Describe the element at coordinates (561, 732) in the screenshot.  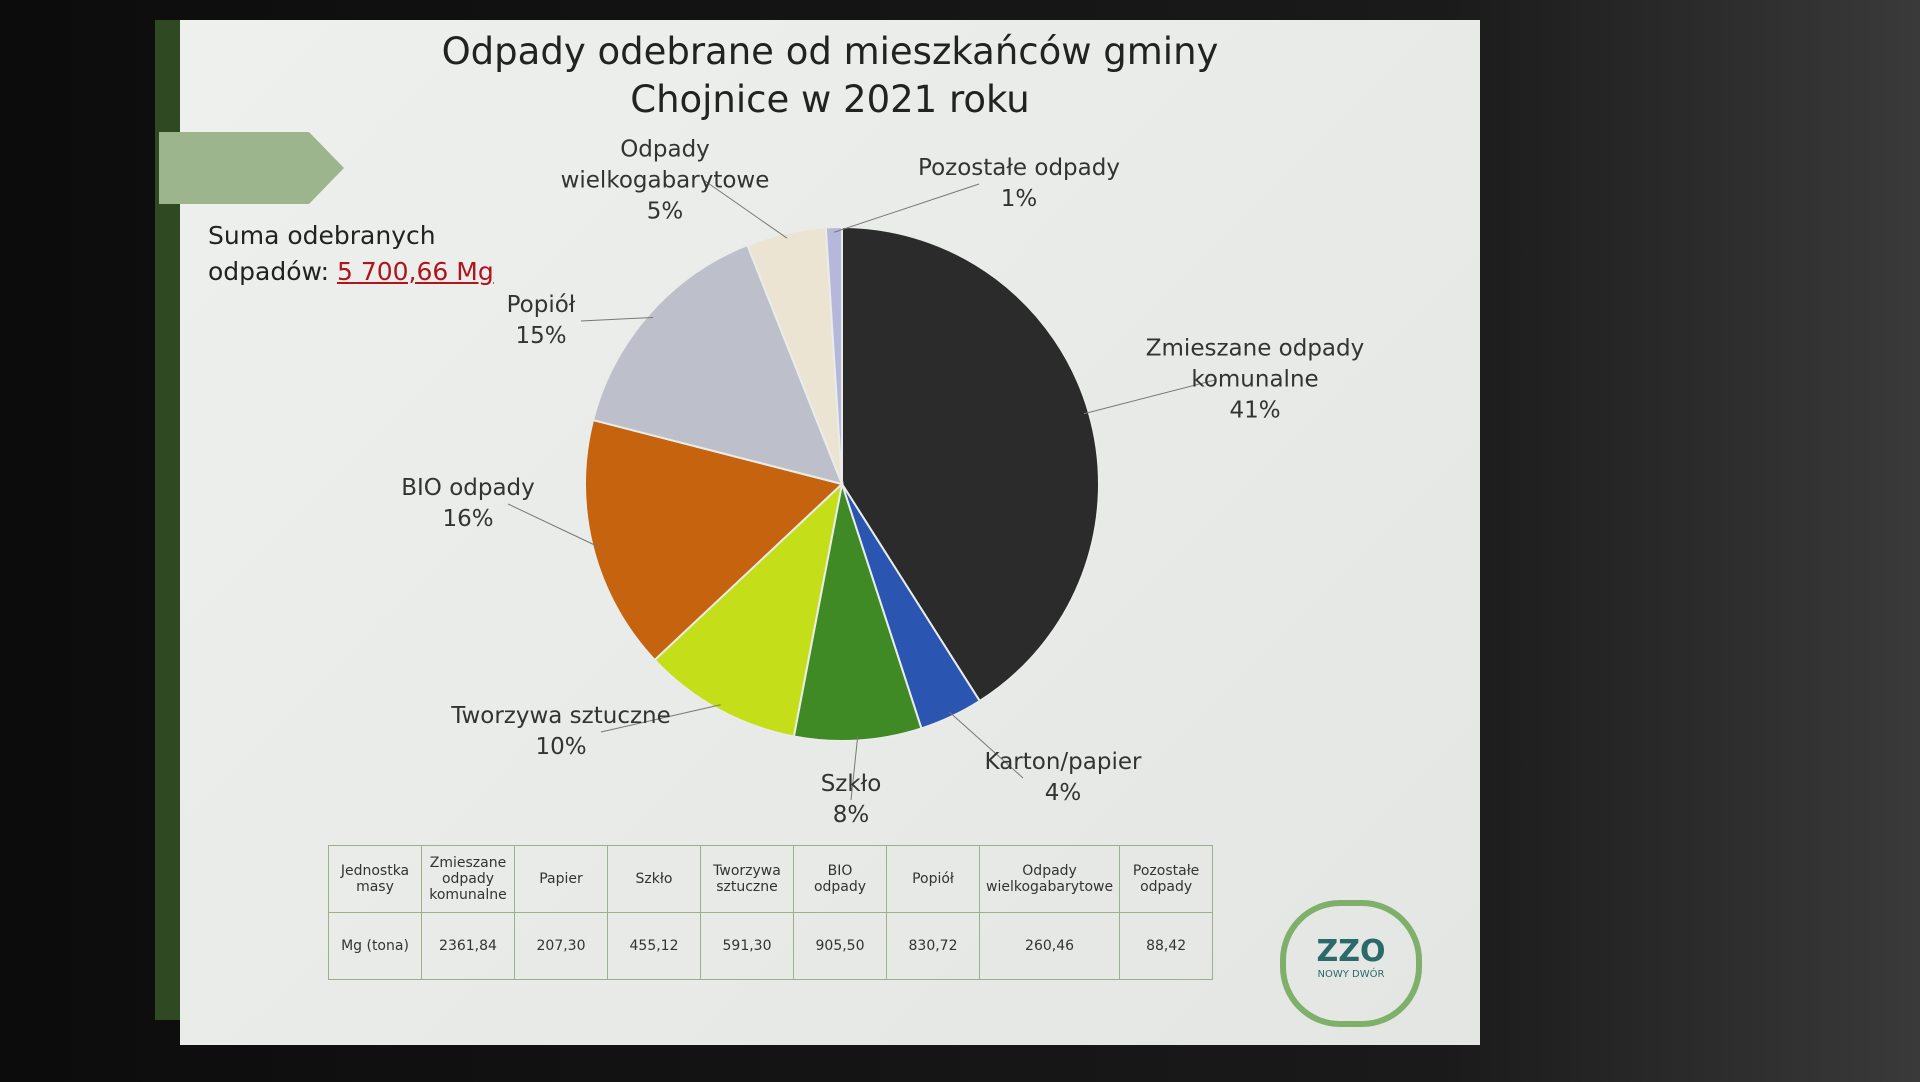
I see `slice-label: Tworzywa sztuczne 10%` at that location.